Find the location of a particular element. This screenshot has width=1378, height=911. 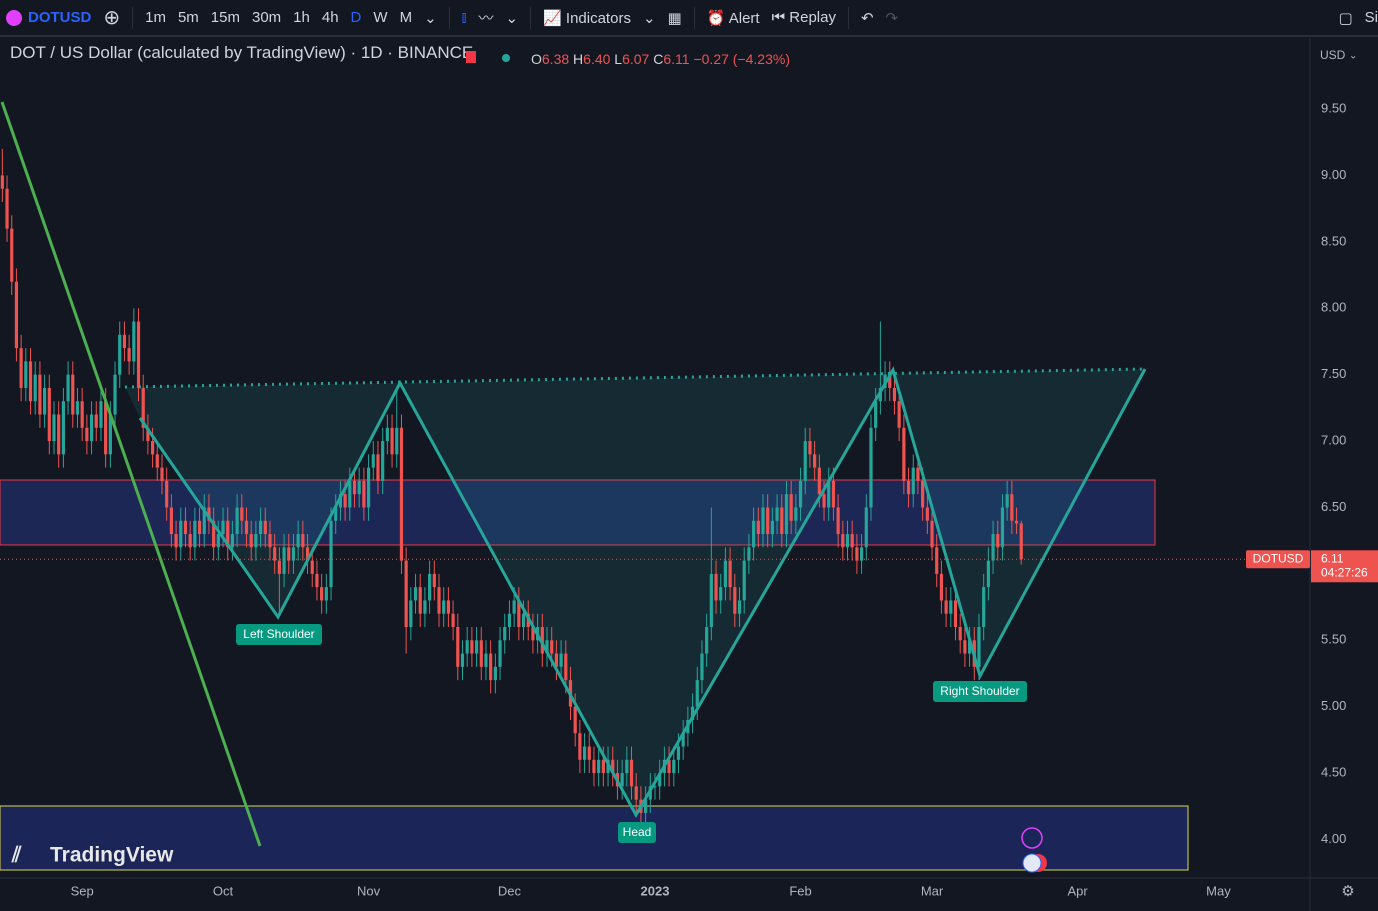

interval: 1m is located at coordinates (155, 17).